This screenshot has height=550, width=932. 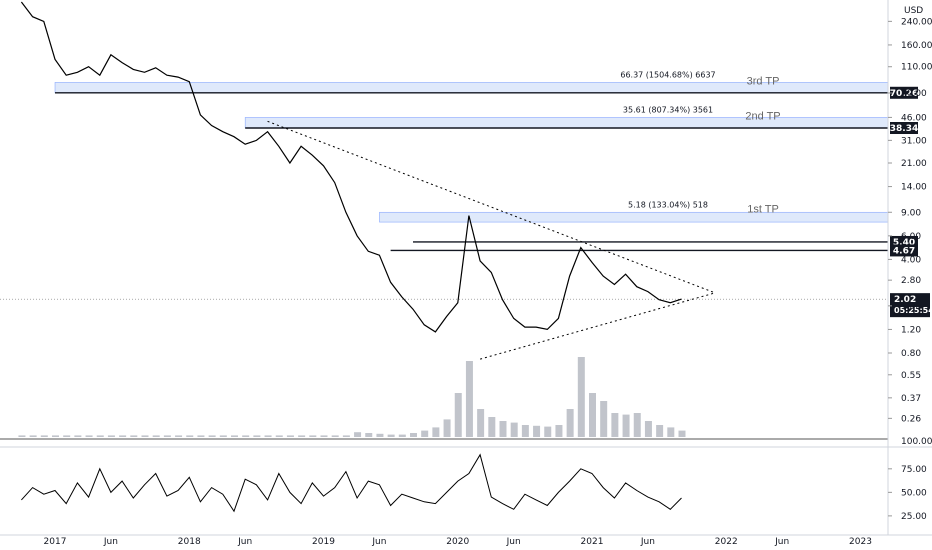 I want to click on last-price-tag, so click(x=910, y=305).